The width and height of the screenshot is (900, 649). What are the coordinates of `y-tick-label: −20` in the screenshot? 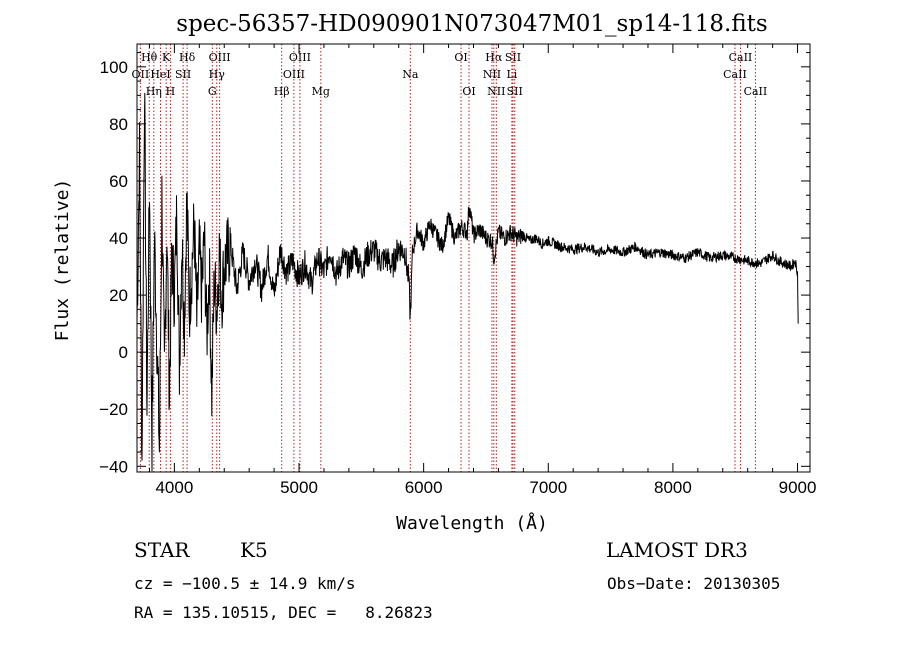 It's located at (113, 409).